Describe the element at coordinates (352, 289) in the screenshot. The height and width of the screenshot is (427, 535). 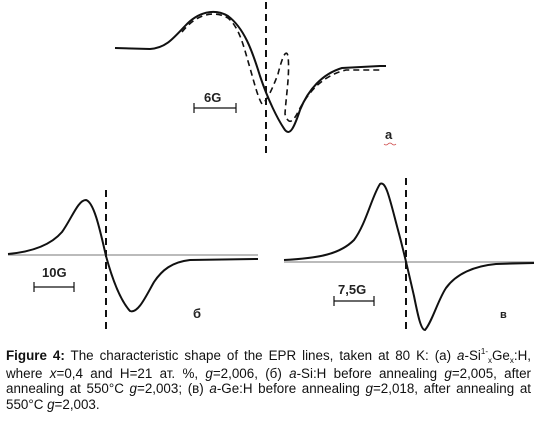
I see `panel-c-scale-label: 7,5G` at that location.